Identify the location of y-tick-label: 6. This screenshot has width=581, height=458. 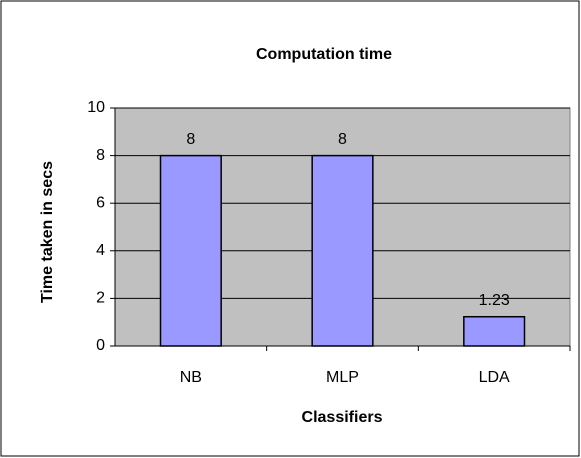
(100, 202).